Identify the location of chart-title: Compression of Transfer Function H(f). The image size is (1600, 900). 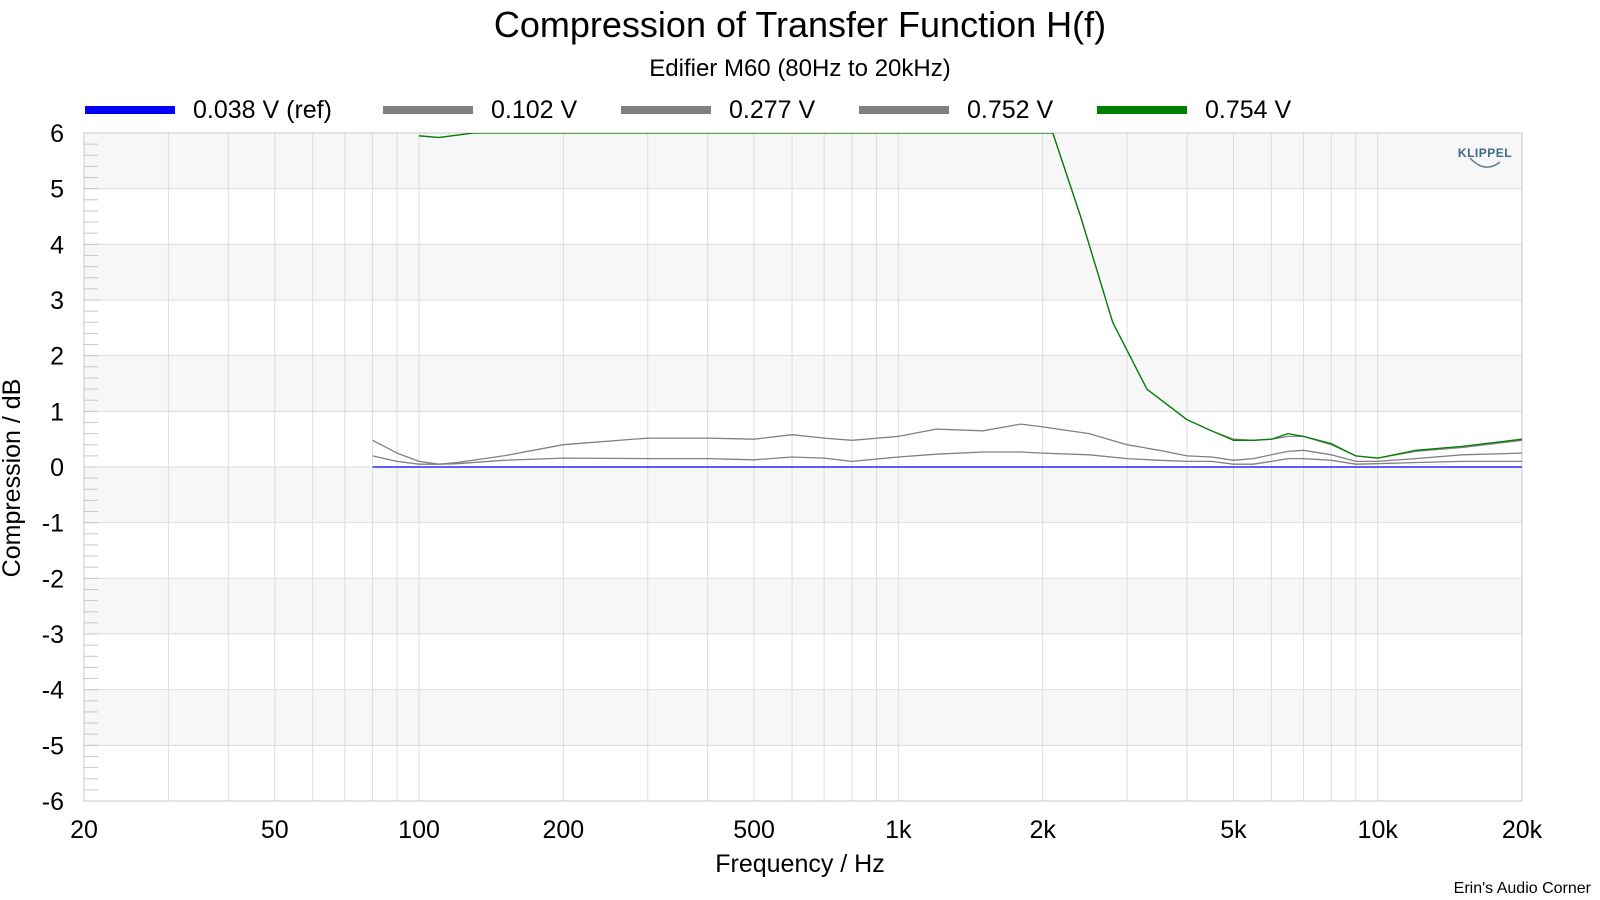
(800, 24).